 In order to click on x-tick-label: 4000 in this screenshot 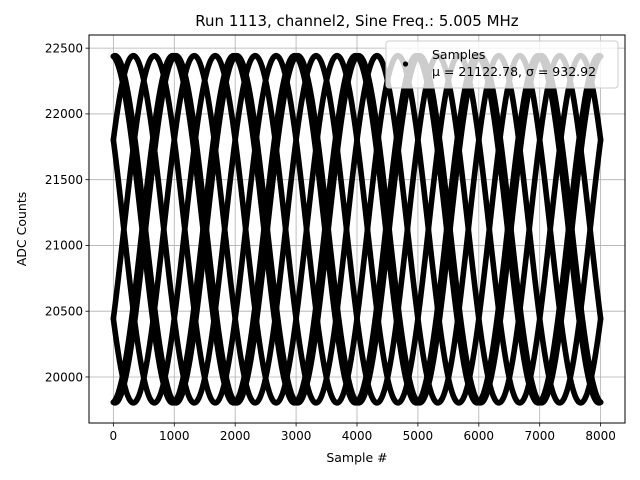, I will do `click(357, 436)`.